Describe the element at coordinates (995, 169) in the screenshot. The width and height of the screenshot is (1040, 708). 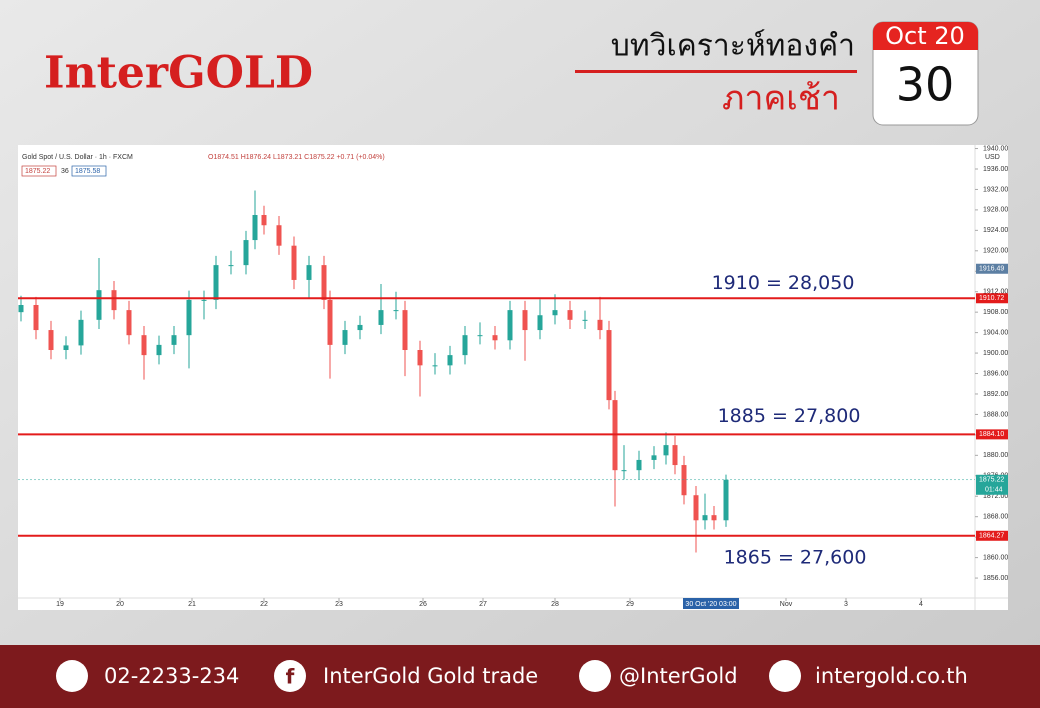
I see `y-tick-label: 1936.00` at that location.